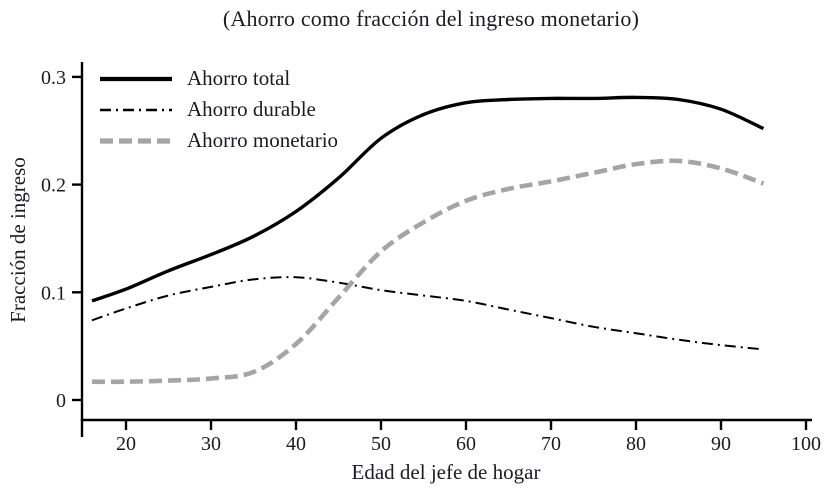  I want to click on x-tick-label: 100, so click(806, 444).